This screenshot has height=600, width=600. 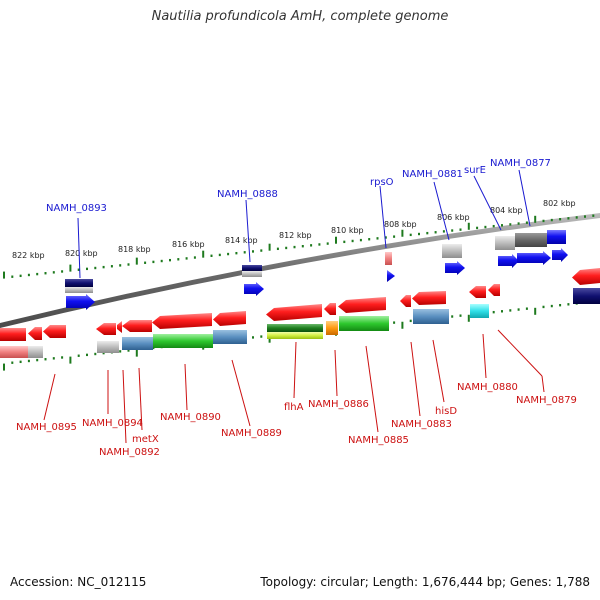 What do you see at coordinates (446, 411) in the screenshot?
I see `gene-label: hisD` at bounding box center [446, 411].